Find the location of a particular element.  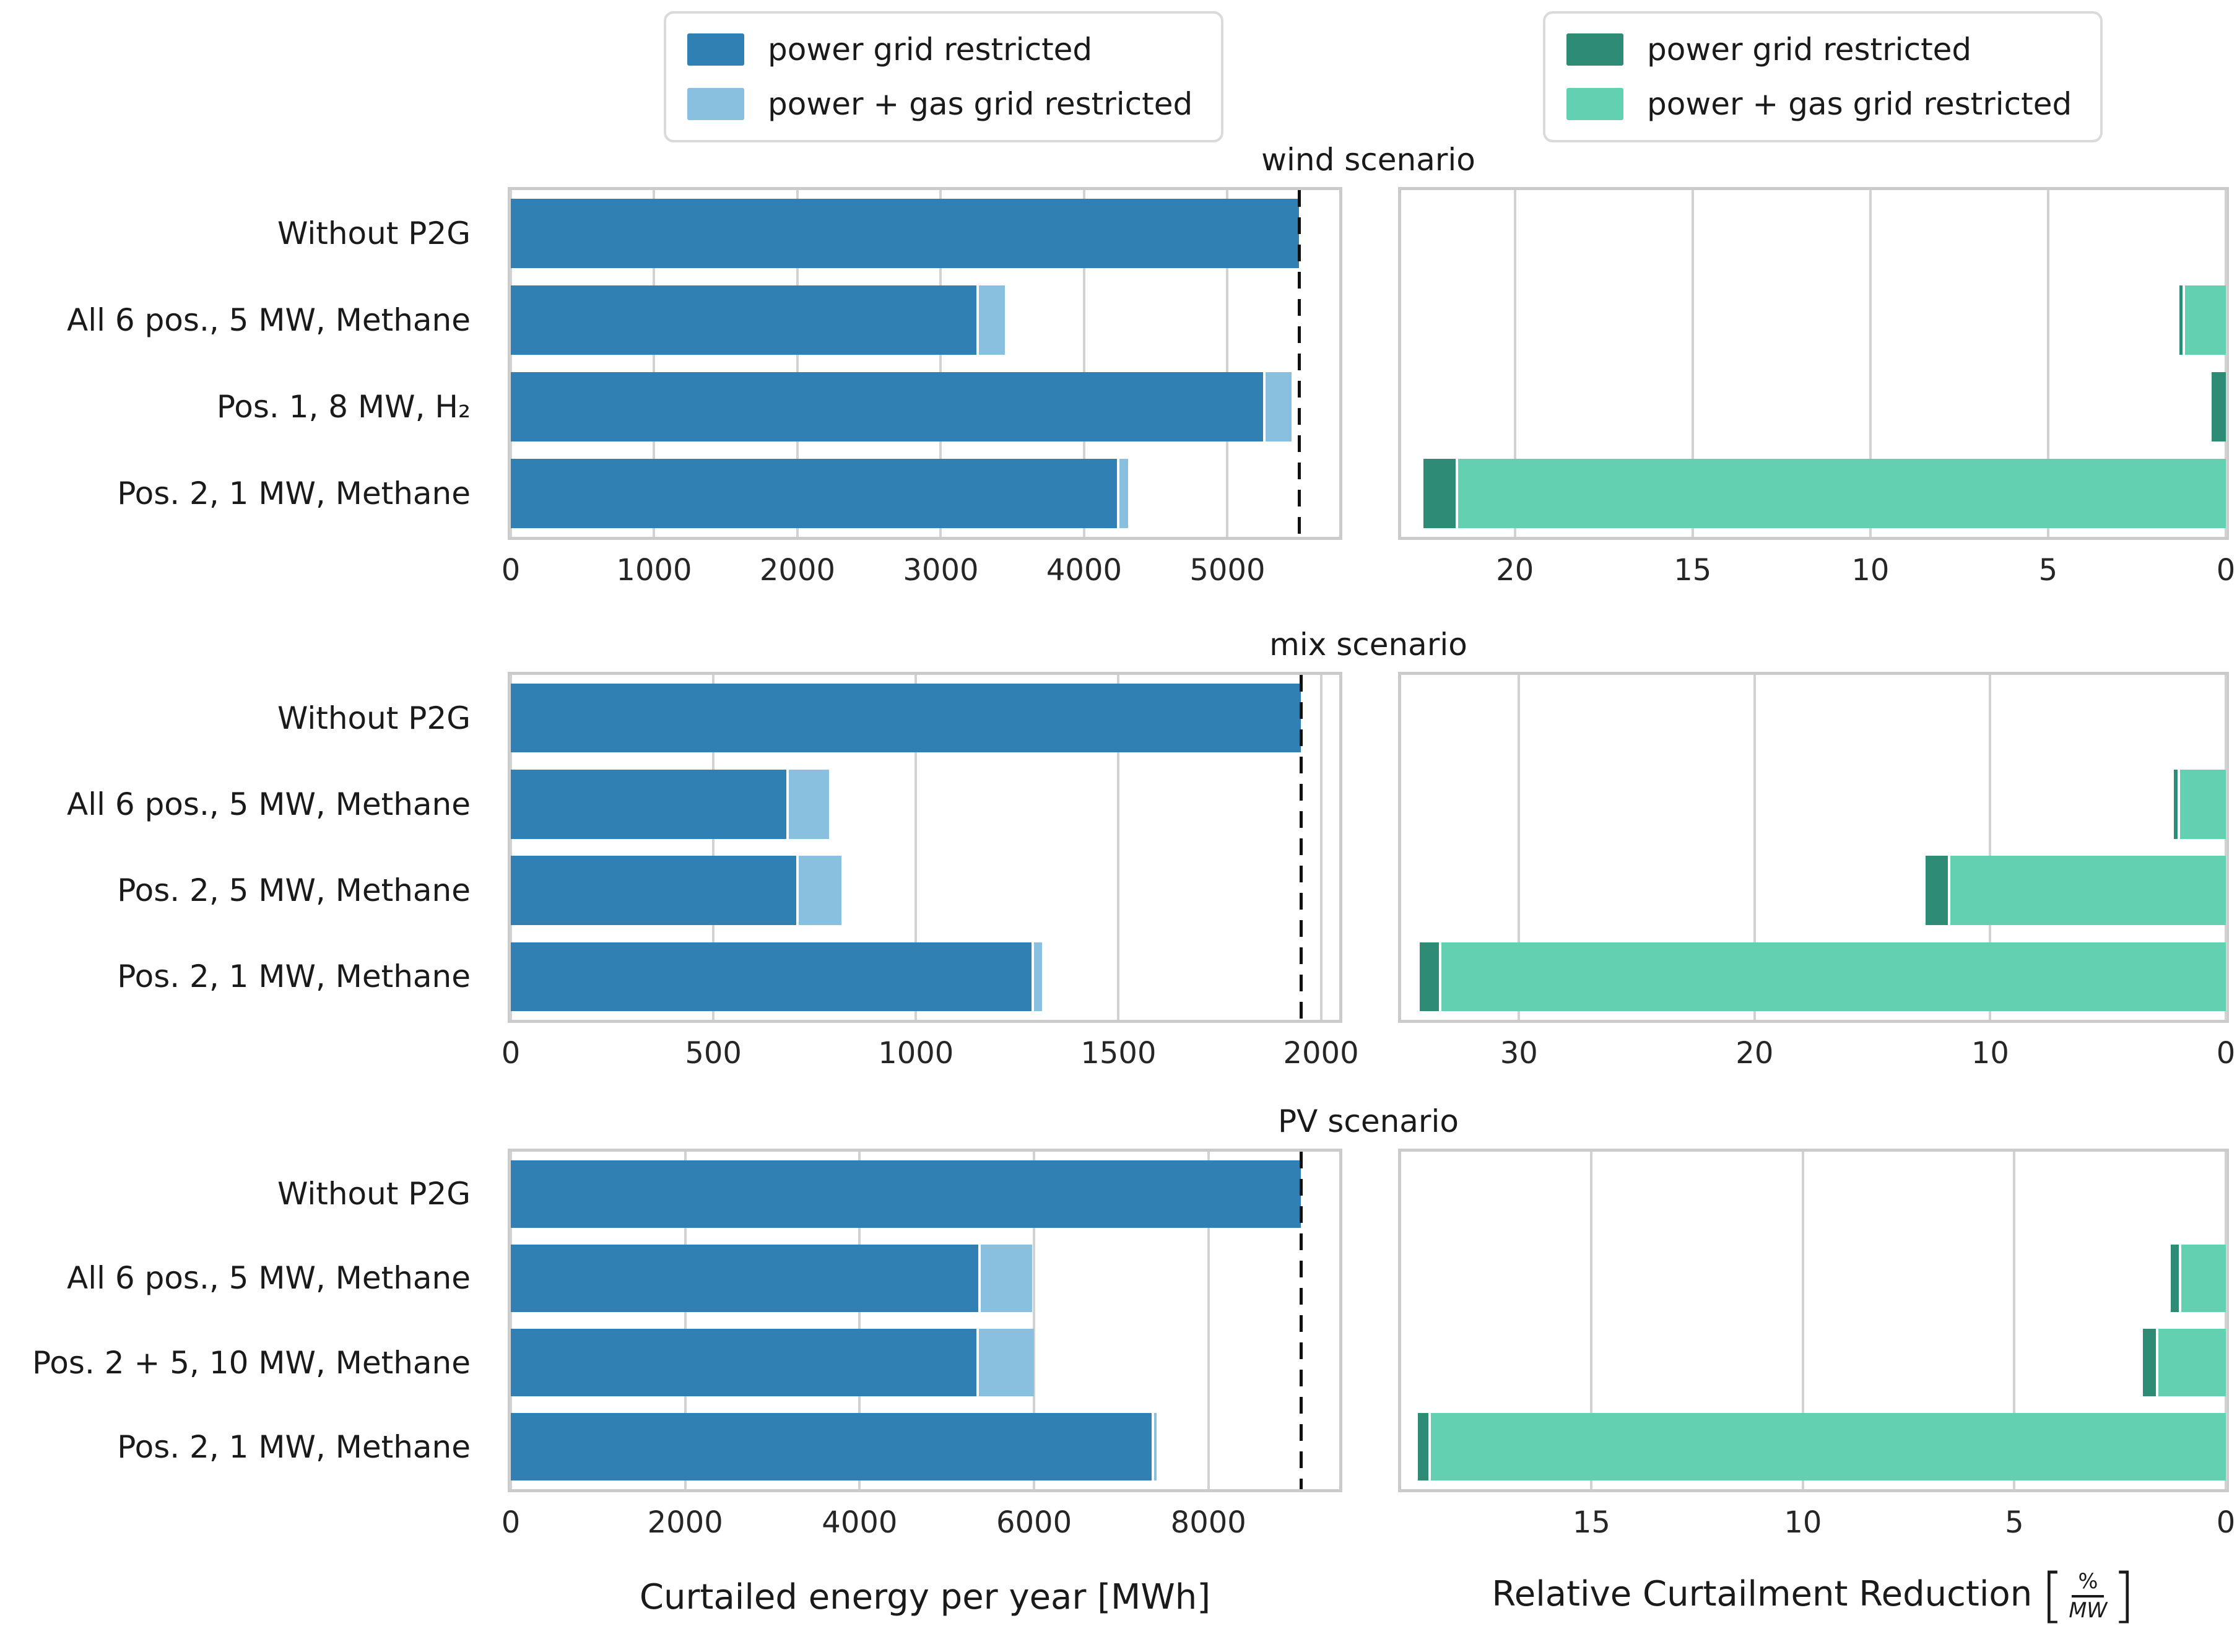

axes-PV-left is located at coordinates (925, 1320).